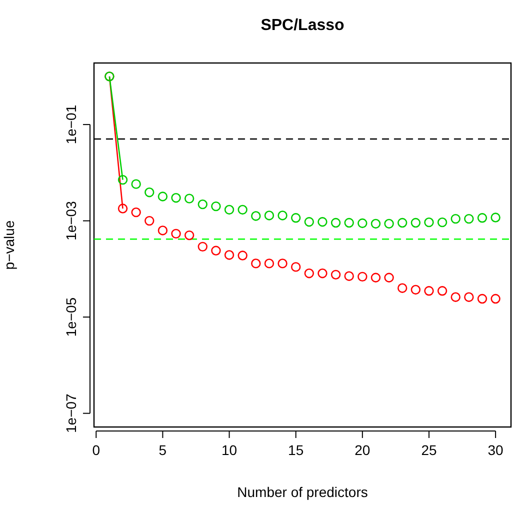 Image resolution: width=515 pixels, height=523 pixels. Describe the element at coordinates (71, 317) in the screenshot. I see `y-tick-label: 1e−05` at that location.